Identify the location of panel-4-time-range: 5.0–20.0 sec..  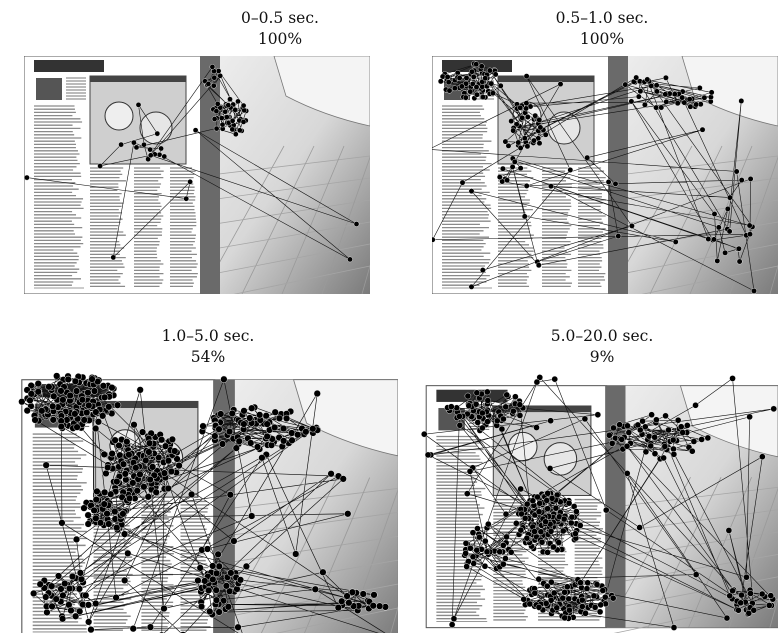
(602, 336).